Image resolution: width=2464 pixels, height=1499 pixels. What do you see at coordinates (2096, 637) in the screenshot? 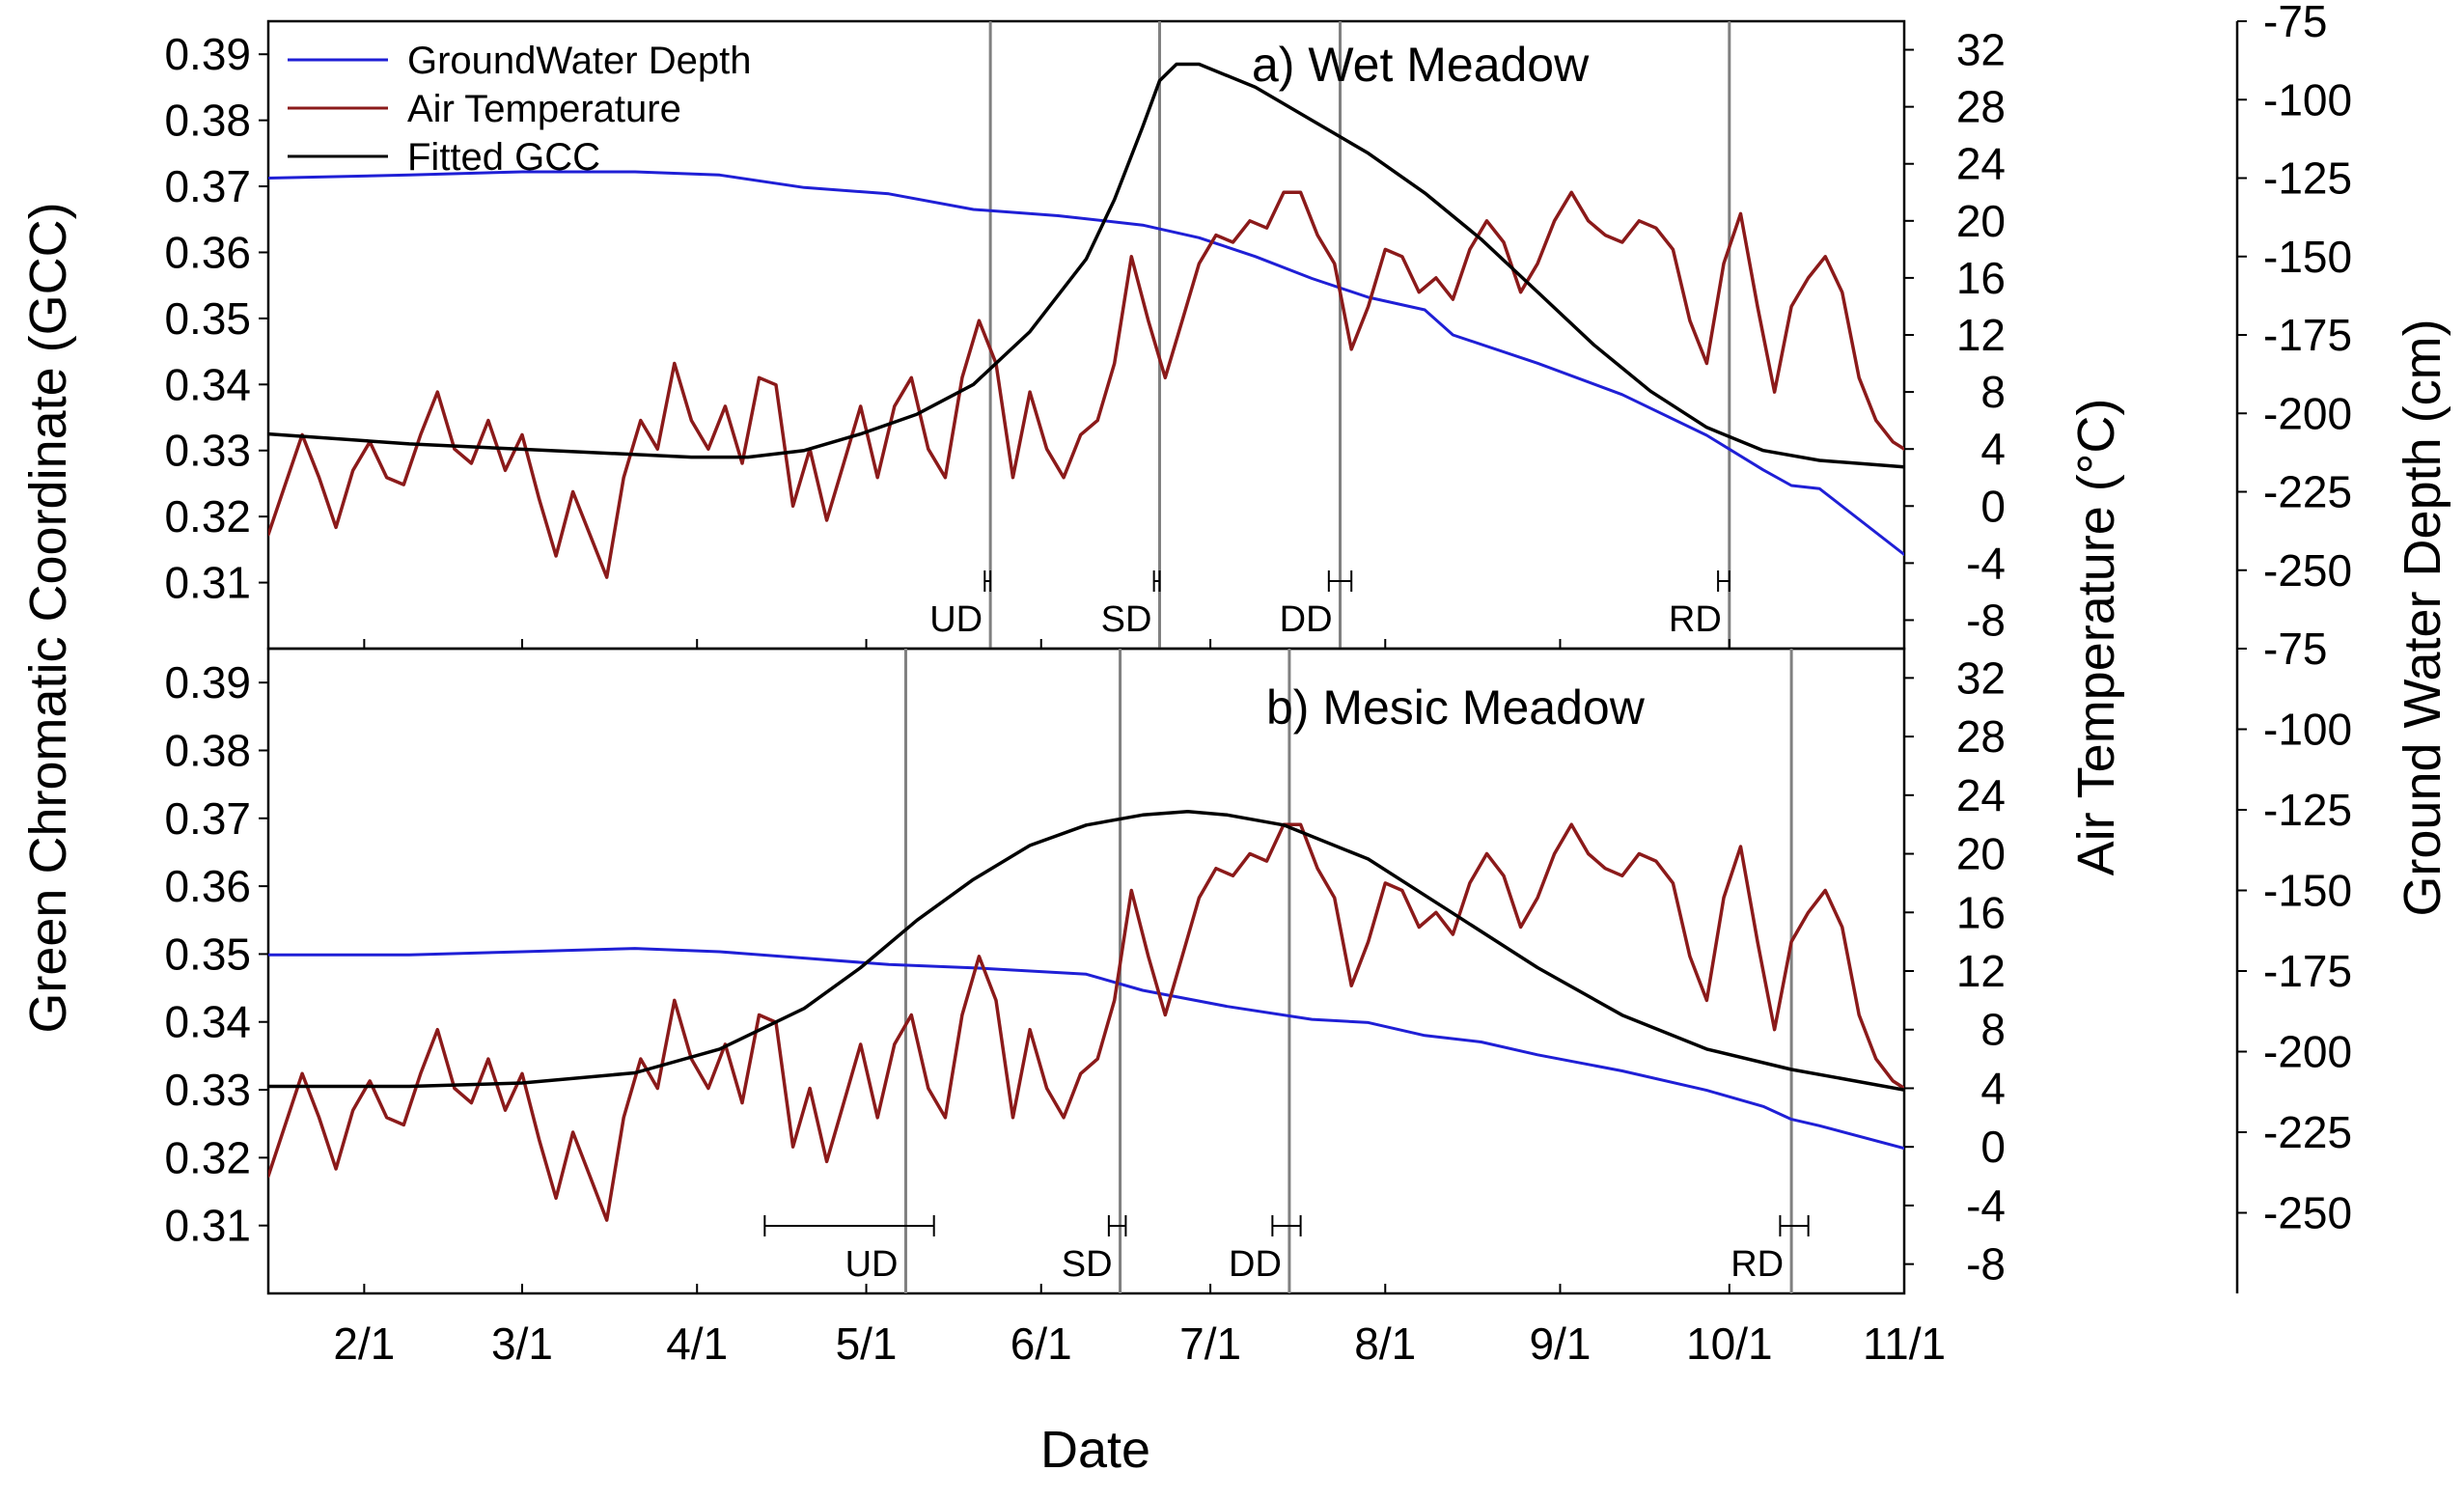
I see `temperature-axis-title: Air Temperature (°C)` at bounding box center [2096, 637].